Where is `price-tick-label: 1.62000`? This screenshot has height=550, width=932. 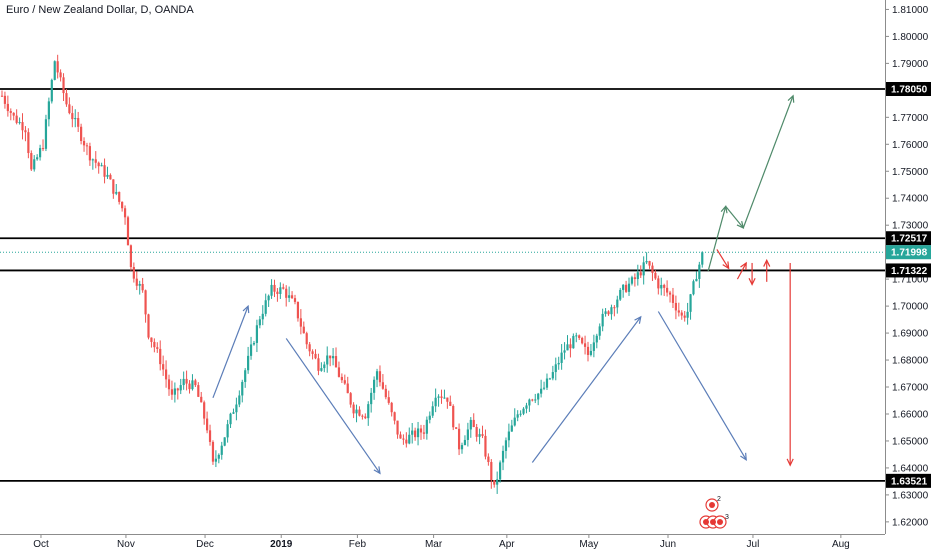 price-tick-label: 1.62000 is located at coordinates (910, 522).